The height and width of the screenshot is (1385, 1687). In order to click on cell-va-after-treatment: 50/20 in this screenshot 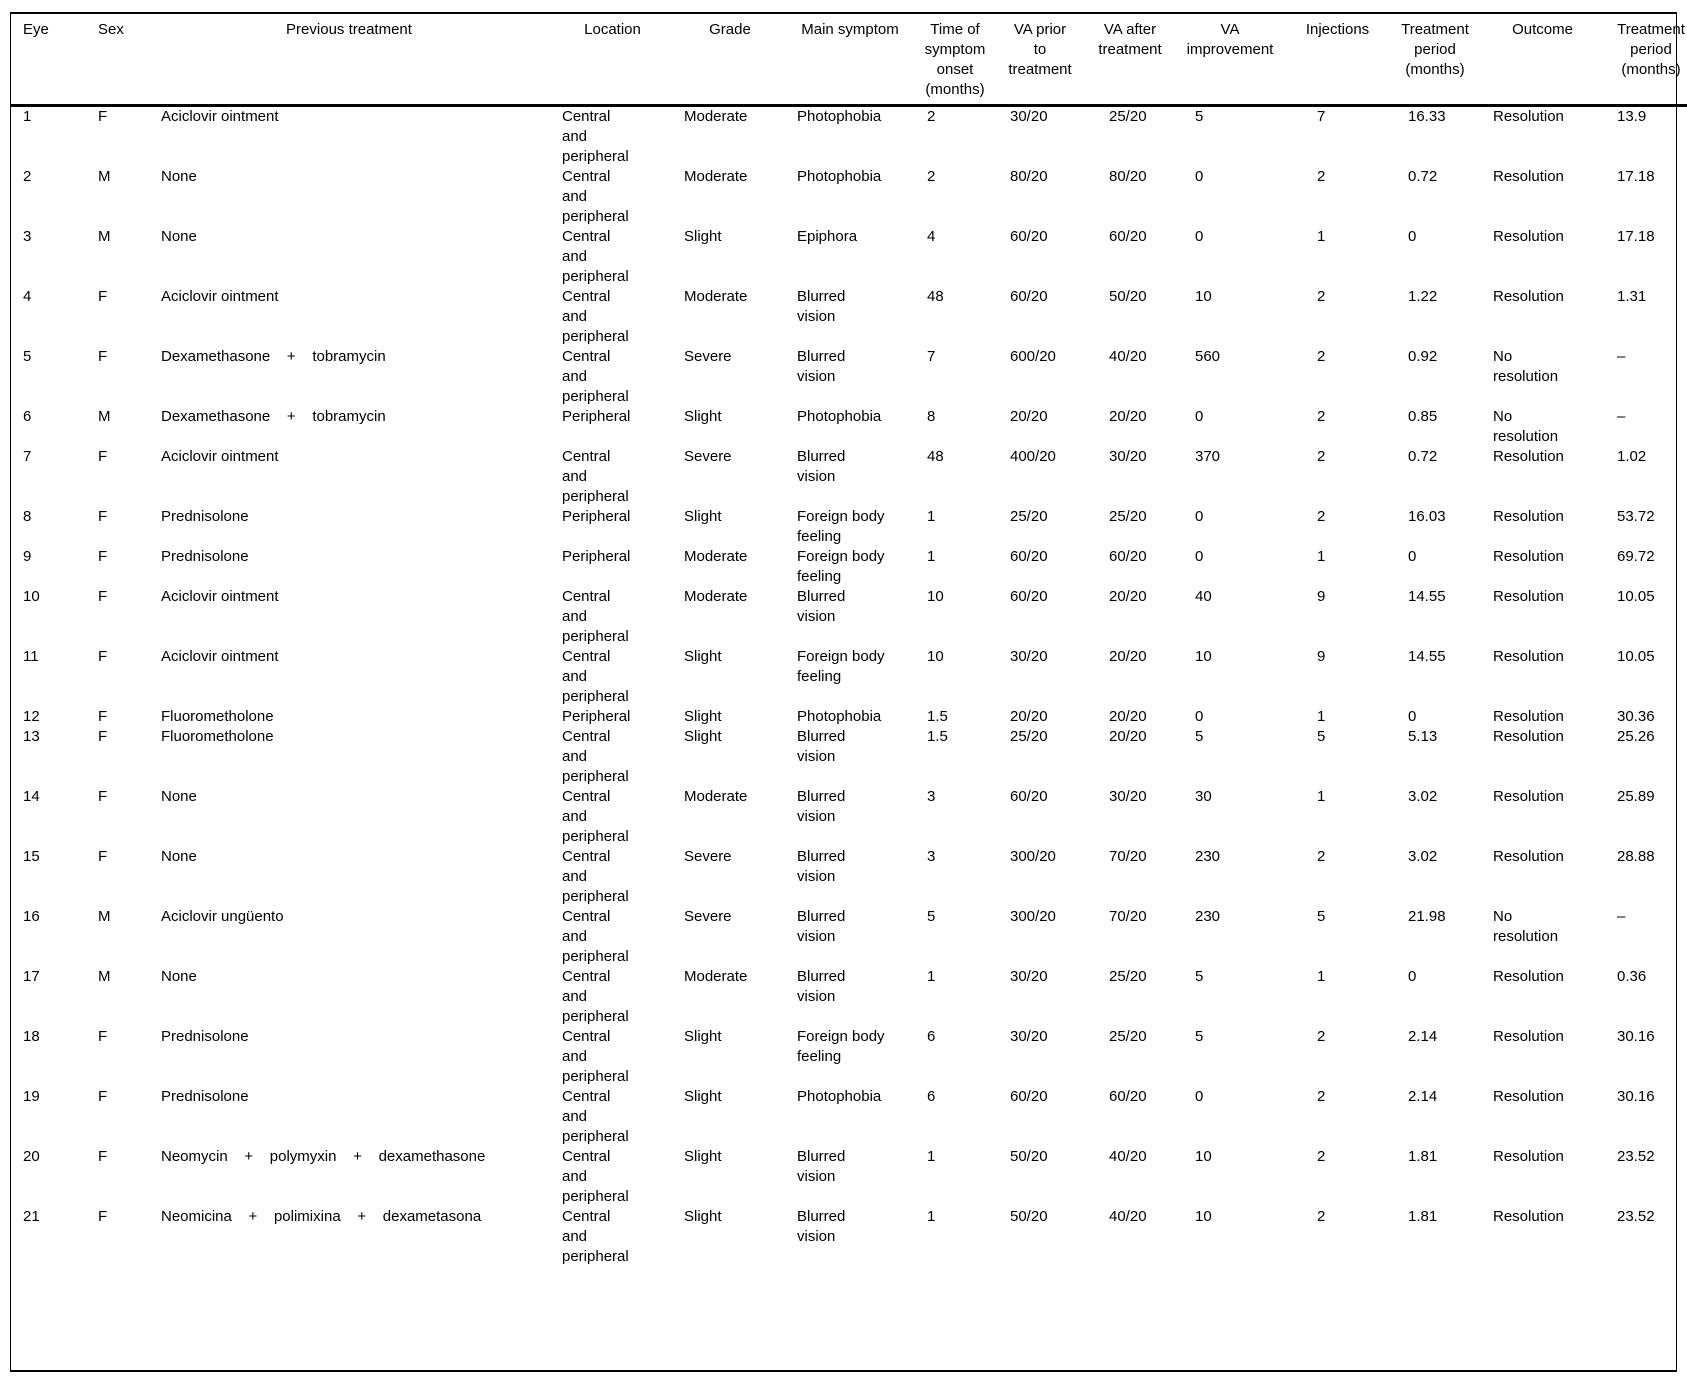, I will do `click(1128, 296)`.